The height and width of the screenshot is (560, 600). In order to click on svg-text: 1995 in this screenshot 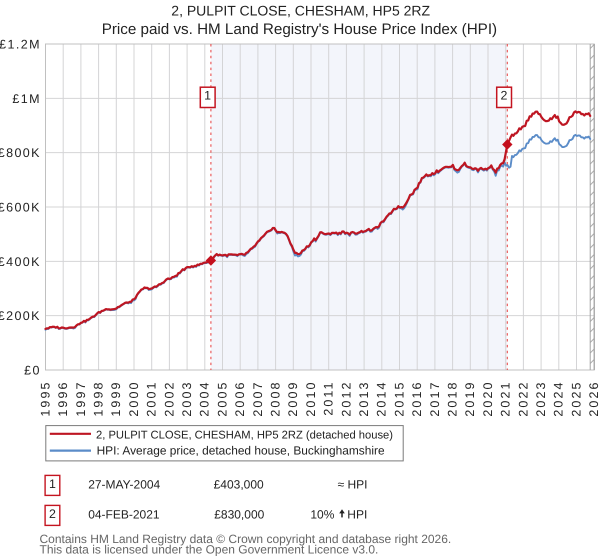, I will do `click(45, 398)`.